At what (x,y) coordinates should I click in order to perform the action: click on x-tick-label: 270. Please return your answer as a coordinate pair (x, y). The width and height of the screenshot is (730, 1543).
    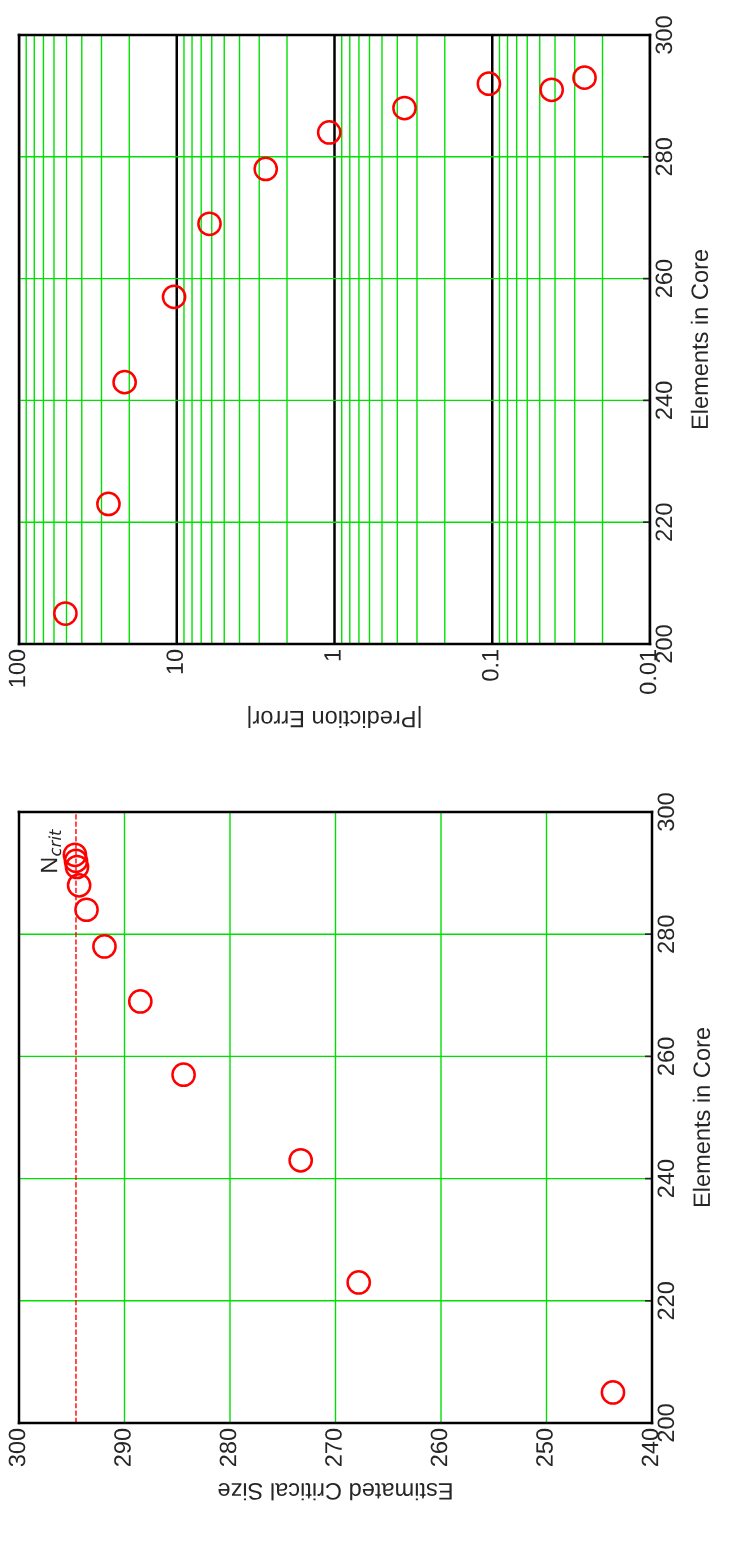
    Looking at the image, I should click on (333, 1447).